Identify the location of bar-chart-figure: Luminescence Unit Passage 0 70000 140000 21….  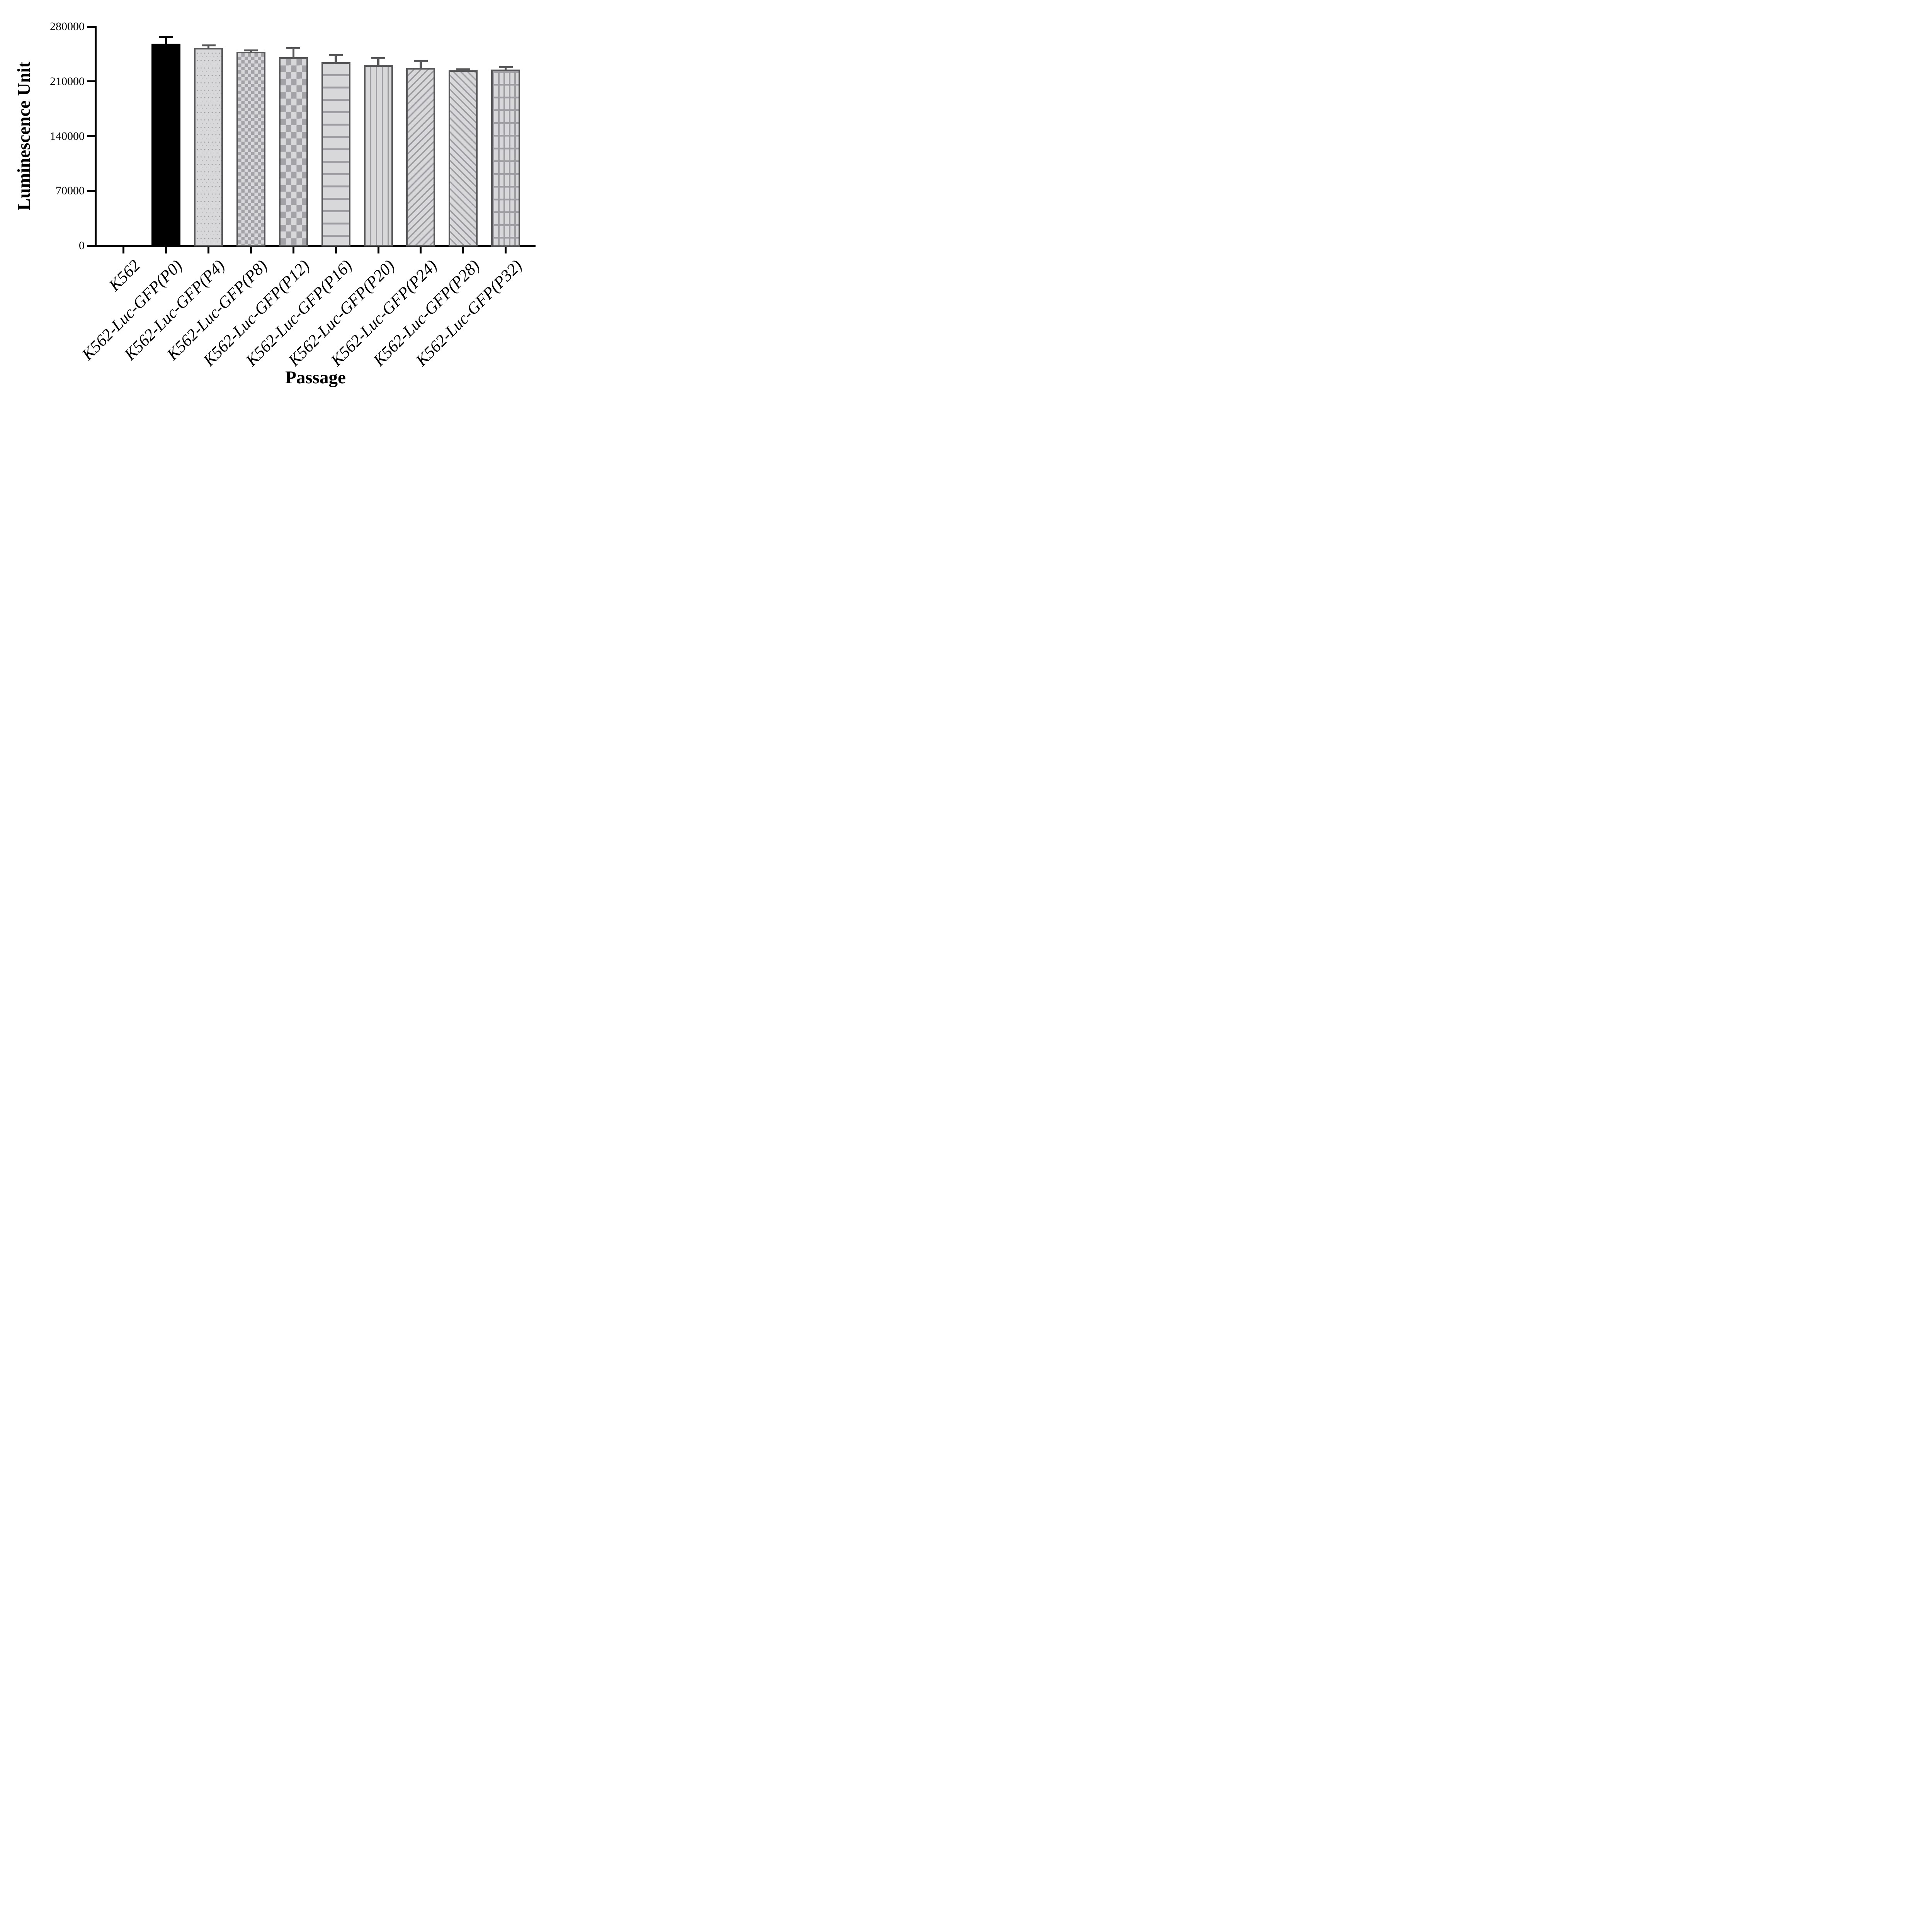
(283, 200).